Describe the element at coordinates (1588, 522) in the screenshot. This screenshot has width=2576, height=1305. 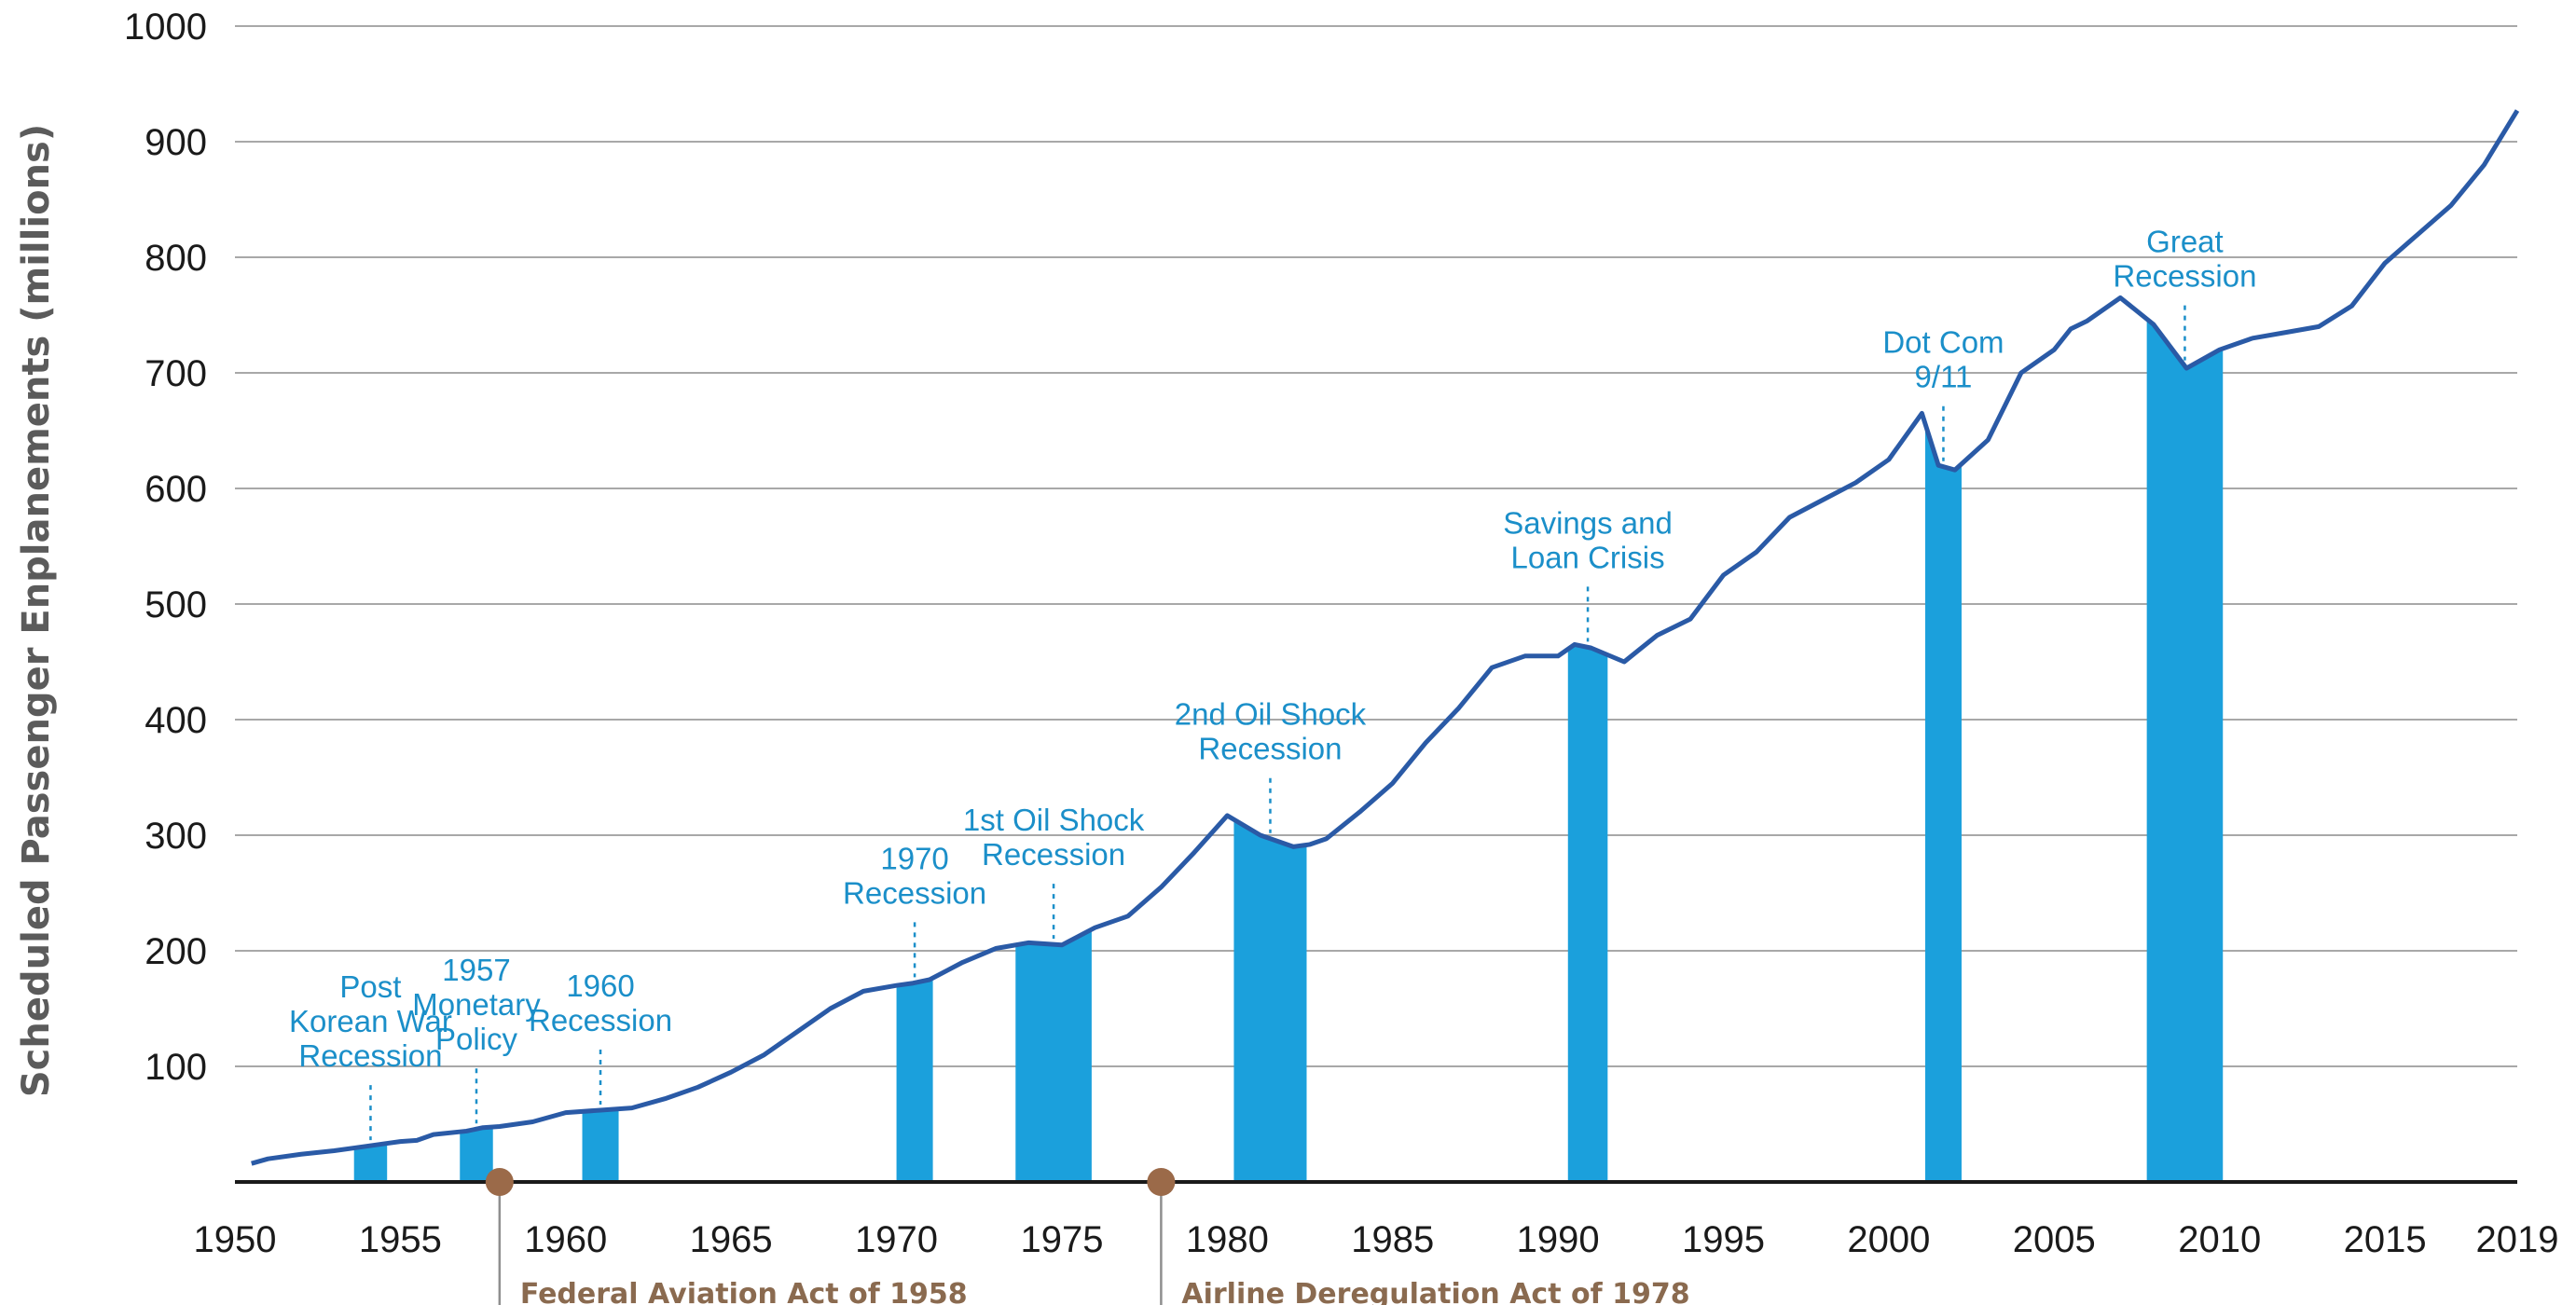
I see `recession-label: Savings and` at that location.